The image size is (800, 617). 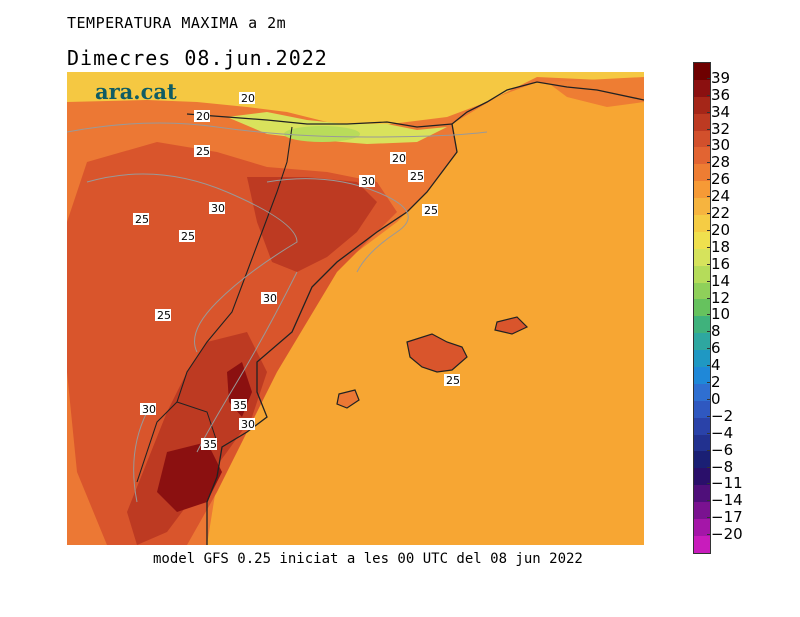 I want to click on menorca, so click(x=511, y=325).